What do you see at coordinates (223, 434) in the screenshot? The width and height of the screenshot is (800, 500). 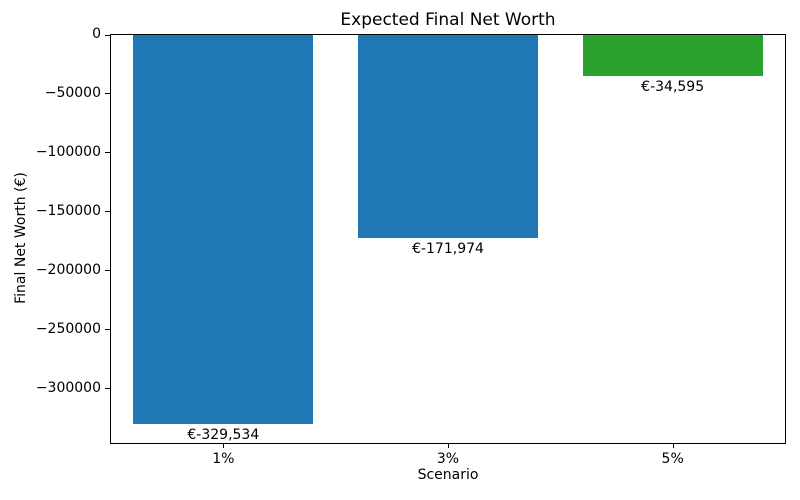 I see `bar-value-label: €-329,534` at bounding box center [223, 434].